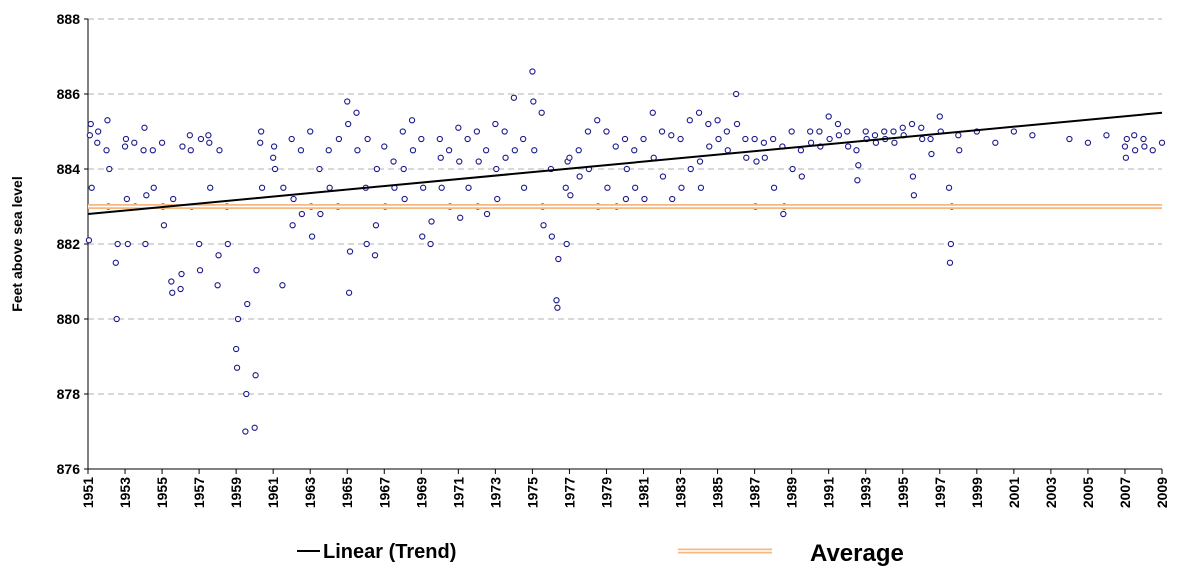 This screenshot has height=581, width=1182. Describe the element at coordinates (1014, 492) in the screenshot. I see `x-tick-label: 2001` at that location.